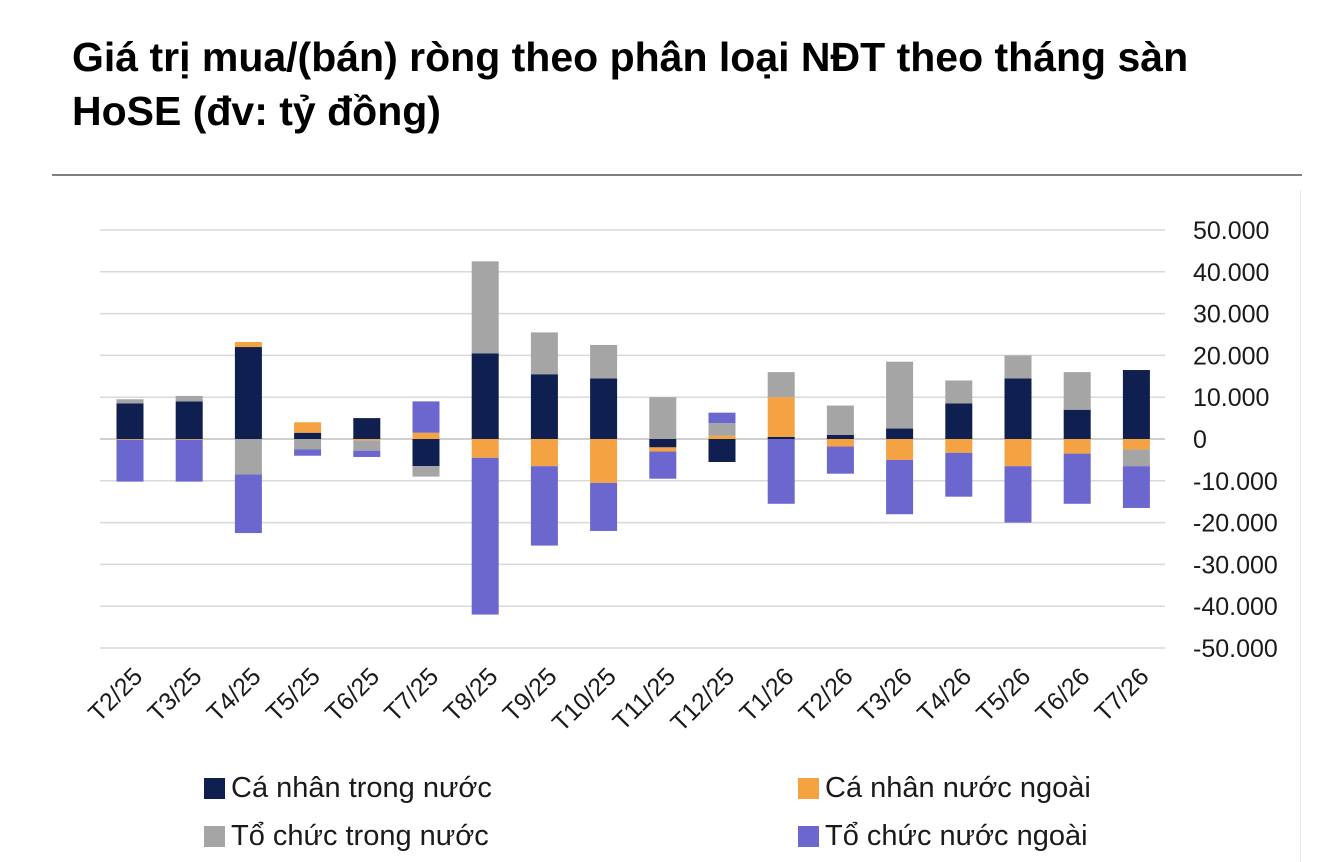 The height and width of the screenshot is (862, 1340). I want to click on legend-item-series-1: Cá nhân nước ngoài, so click(944, 788).